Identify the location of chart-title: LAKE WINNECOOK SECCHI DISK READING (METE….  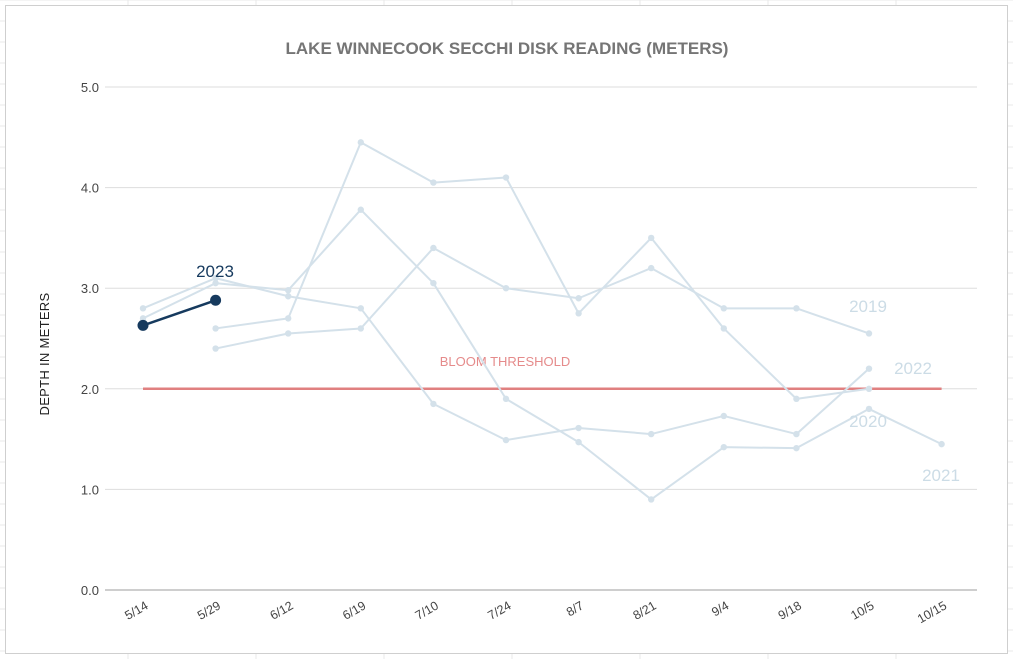
(507, 48).